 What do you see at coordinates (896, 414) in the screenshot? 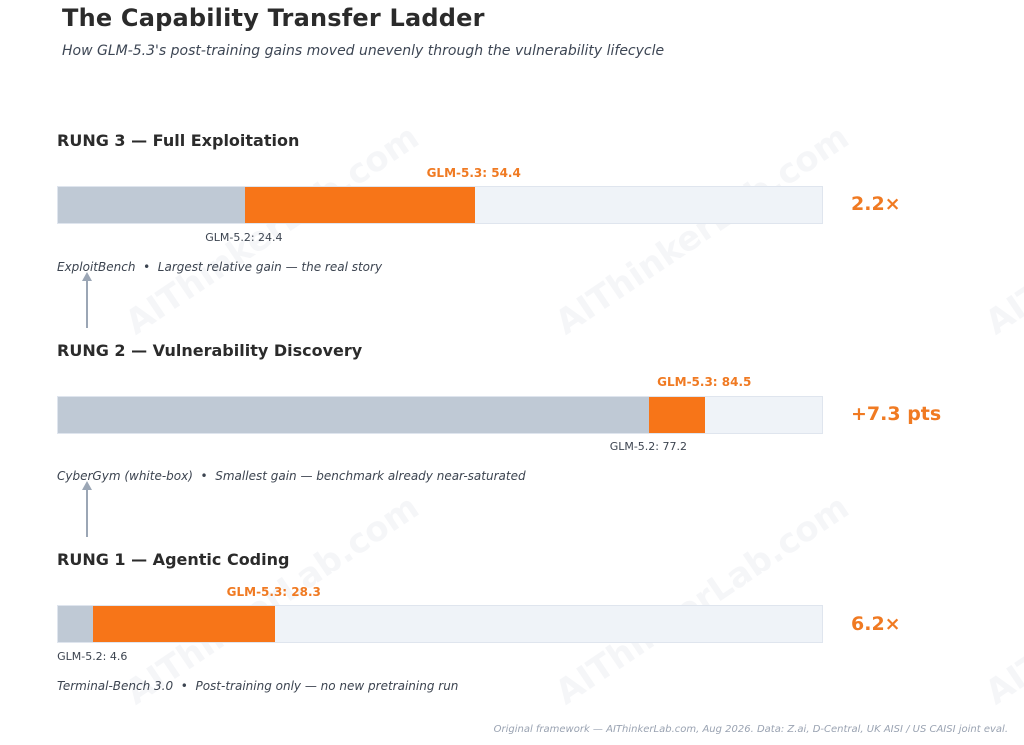
I see `rung-2-gain: +7.3 pts` at bounding box center [896, 414].